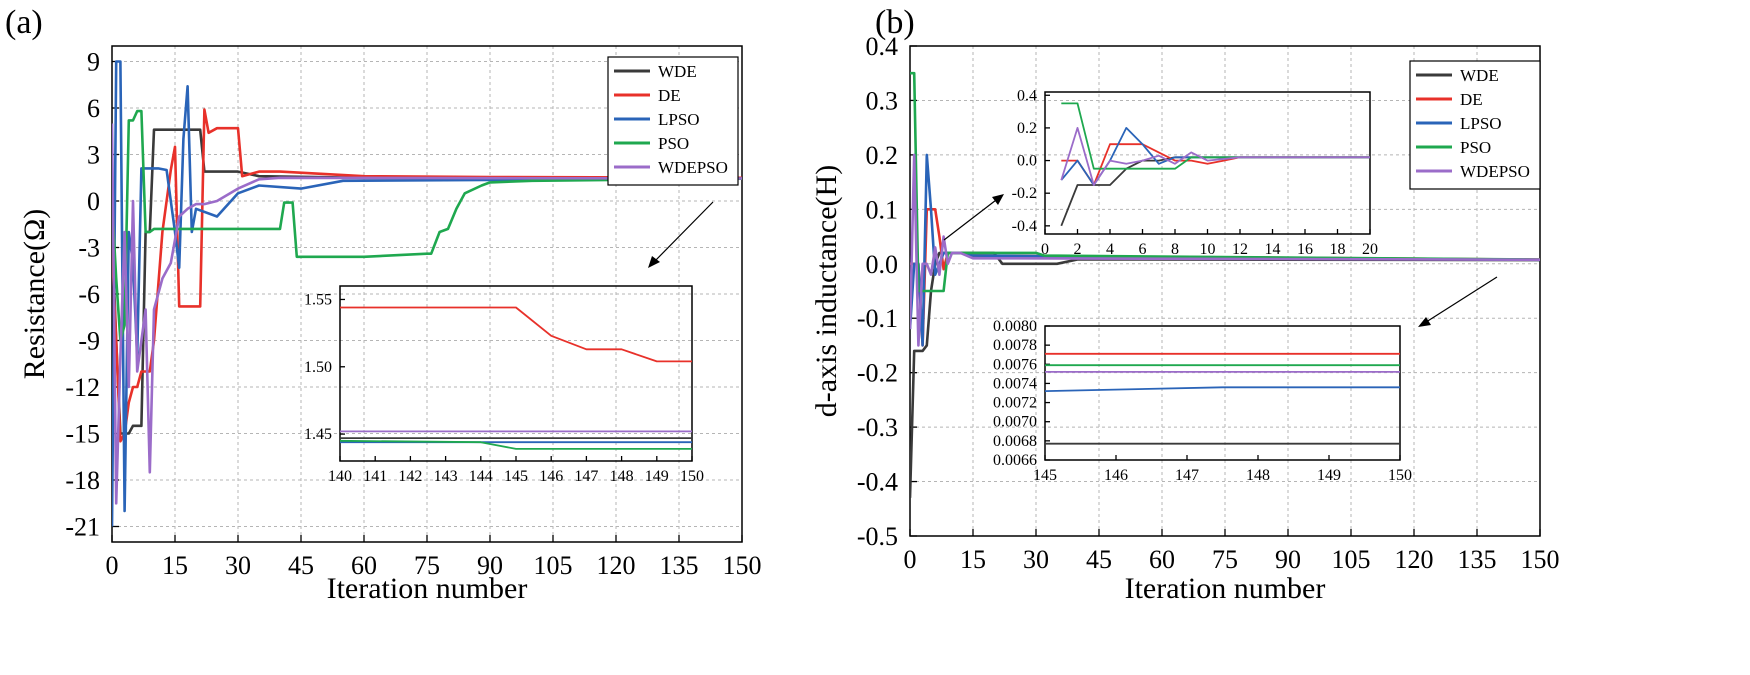  Describe the element at coordinates (1187, 475) in the screenshot. I see `b-inset-bottom-xtick-label: 147` at that location.